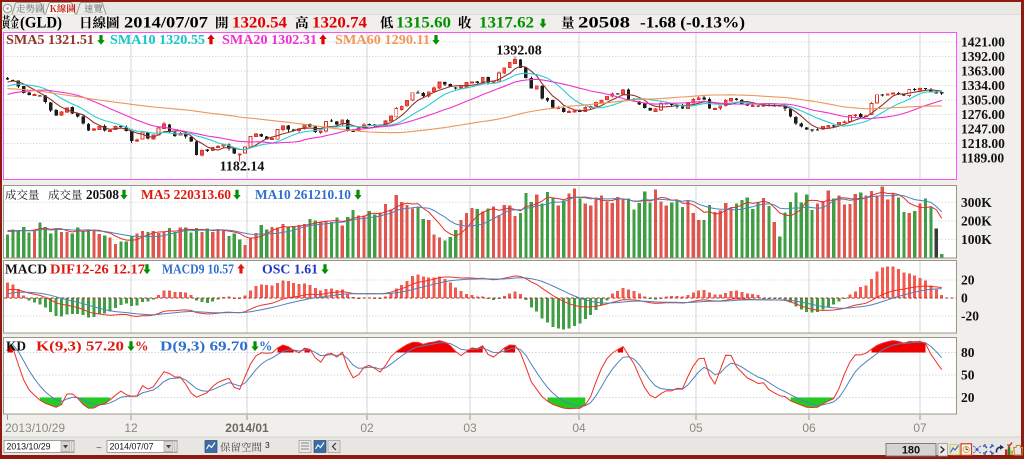 This screenshot has width=1024, height=459. I want to click on svg-text: 100K, so click(976, 239).